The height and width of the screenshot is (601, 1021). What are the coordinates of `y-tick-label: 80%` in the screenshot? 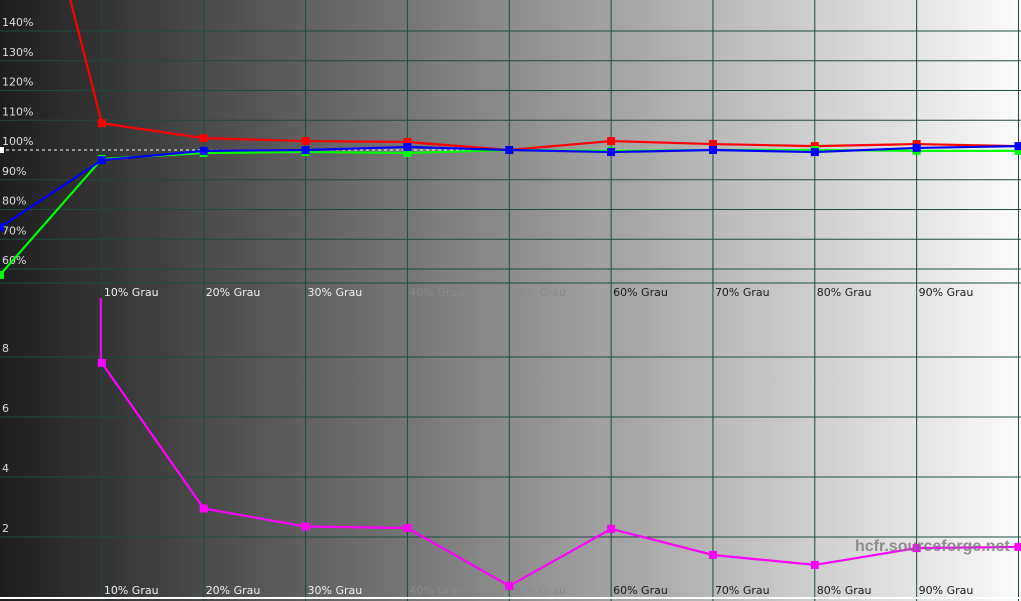 It's located at (14, 201).